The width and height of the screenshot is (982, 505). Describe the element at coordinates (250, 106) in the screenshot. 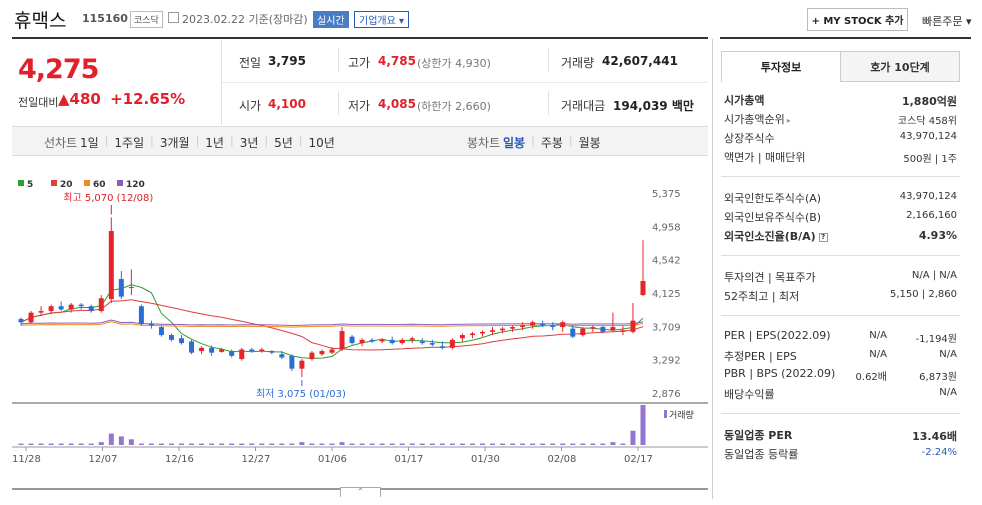

I see `open-label: 시가` at that location.